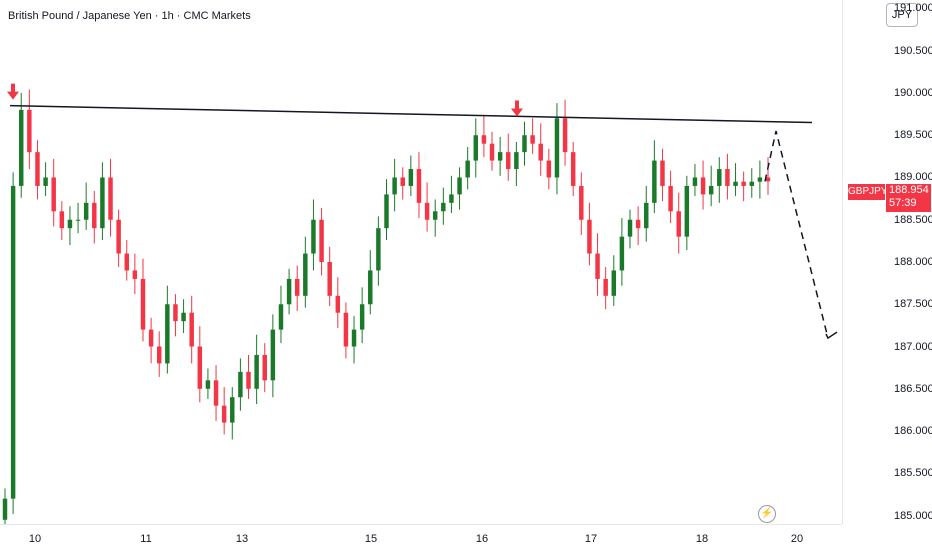 The height and width of the screenshot is (551, 932). I want to click on price-tick-label: 191.000, so click(913, 8).